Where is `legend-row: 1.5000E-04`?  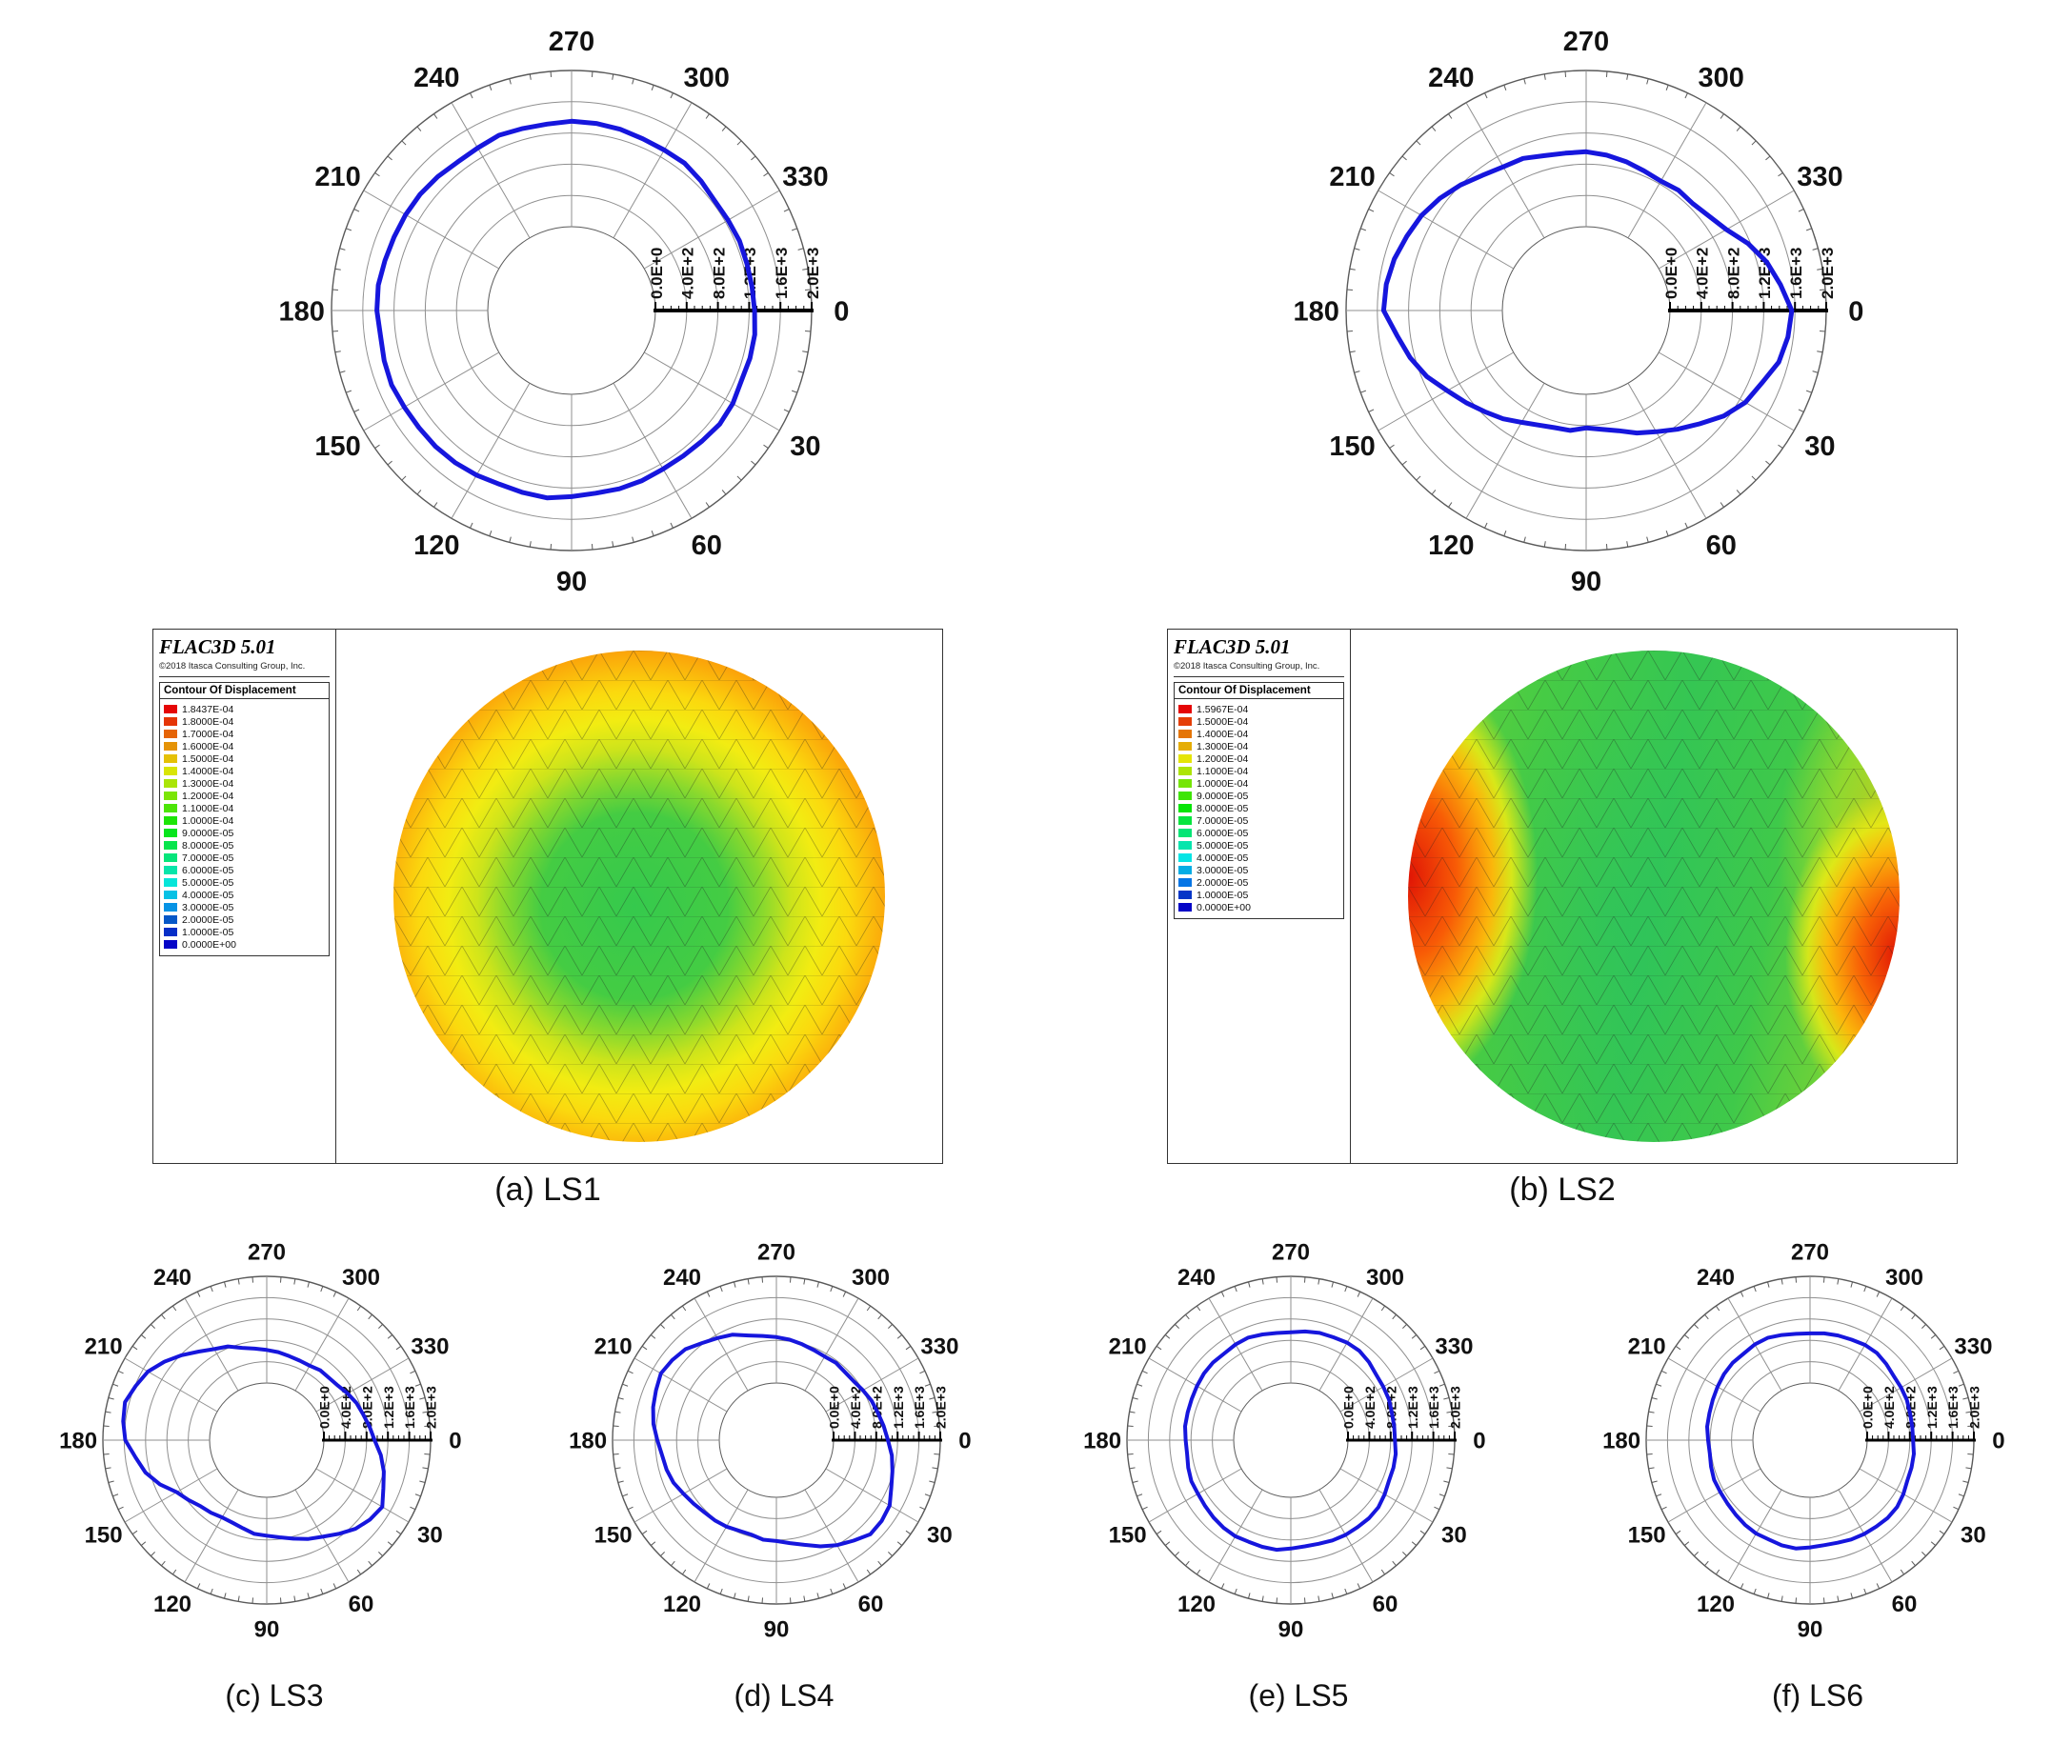 legend-row: 1.5000E-04 is located at coordinates (245, 759).